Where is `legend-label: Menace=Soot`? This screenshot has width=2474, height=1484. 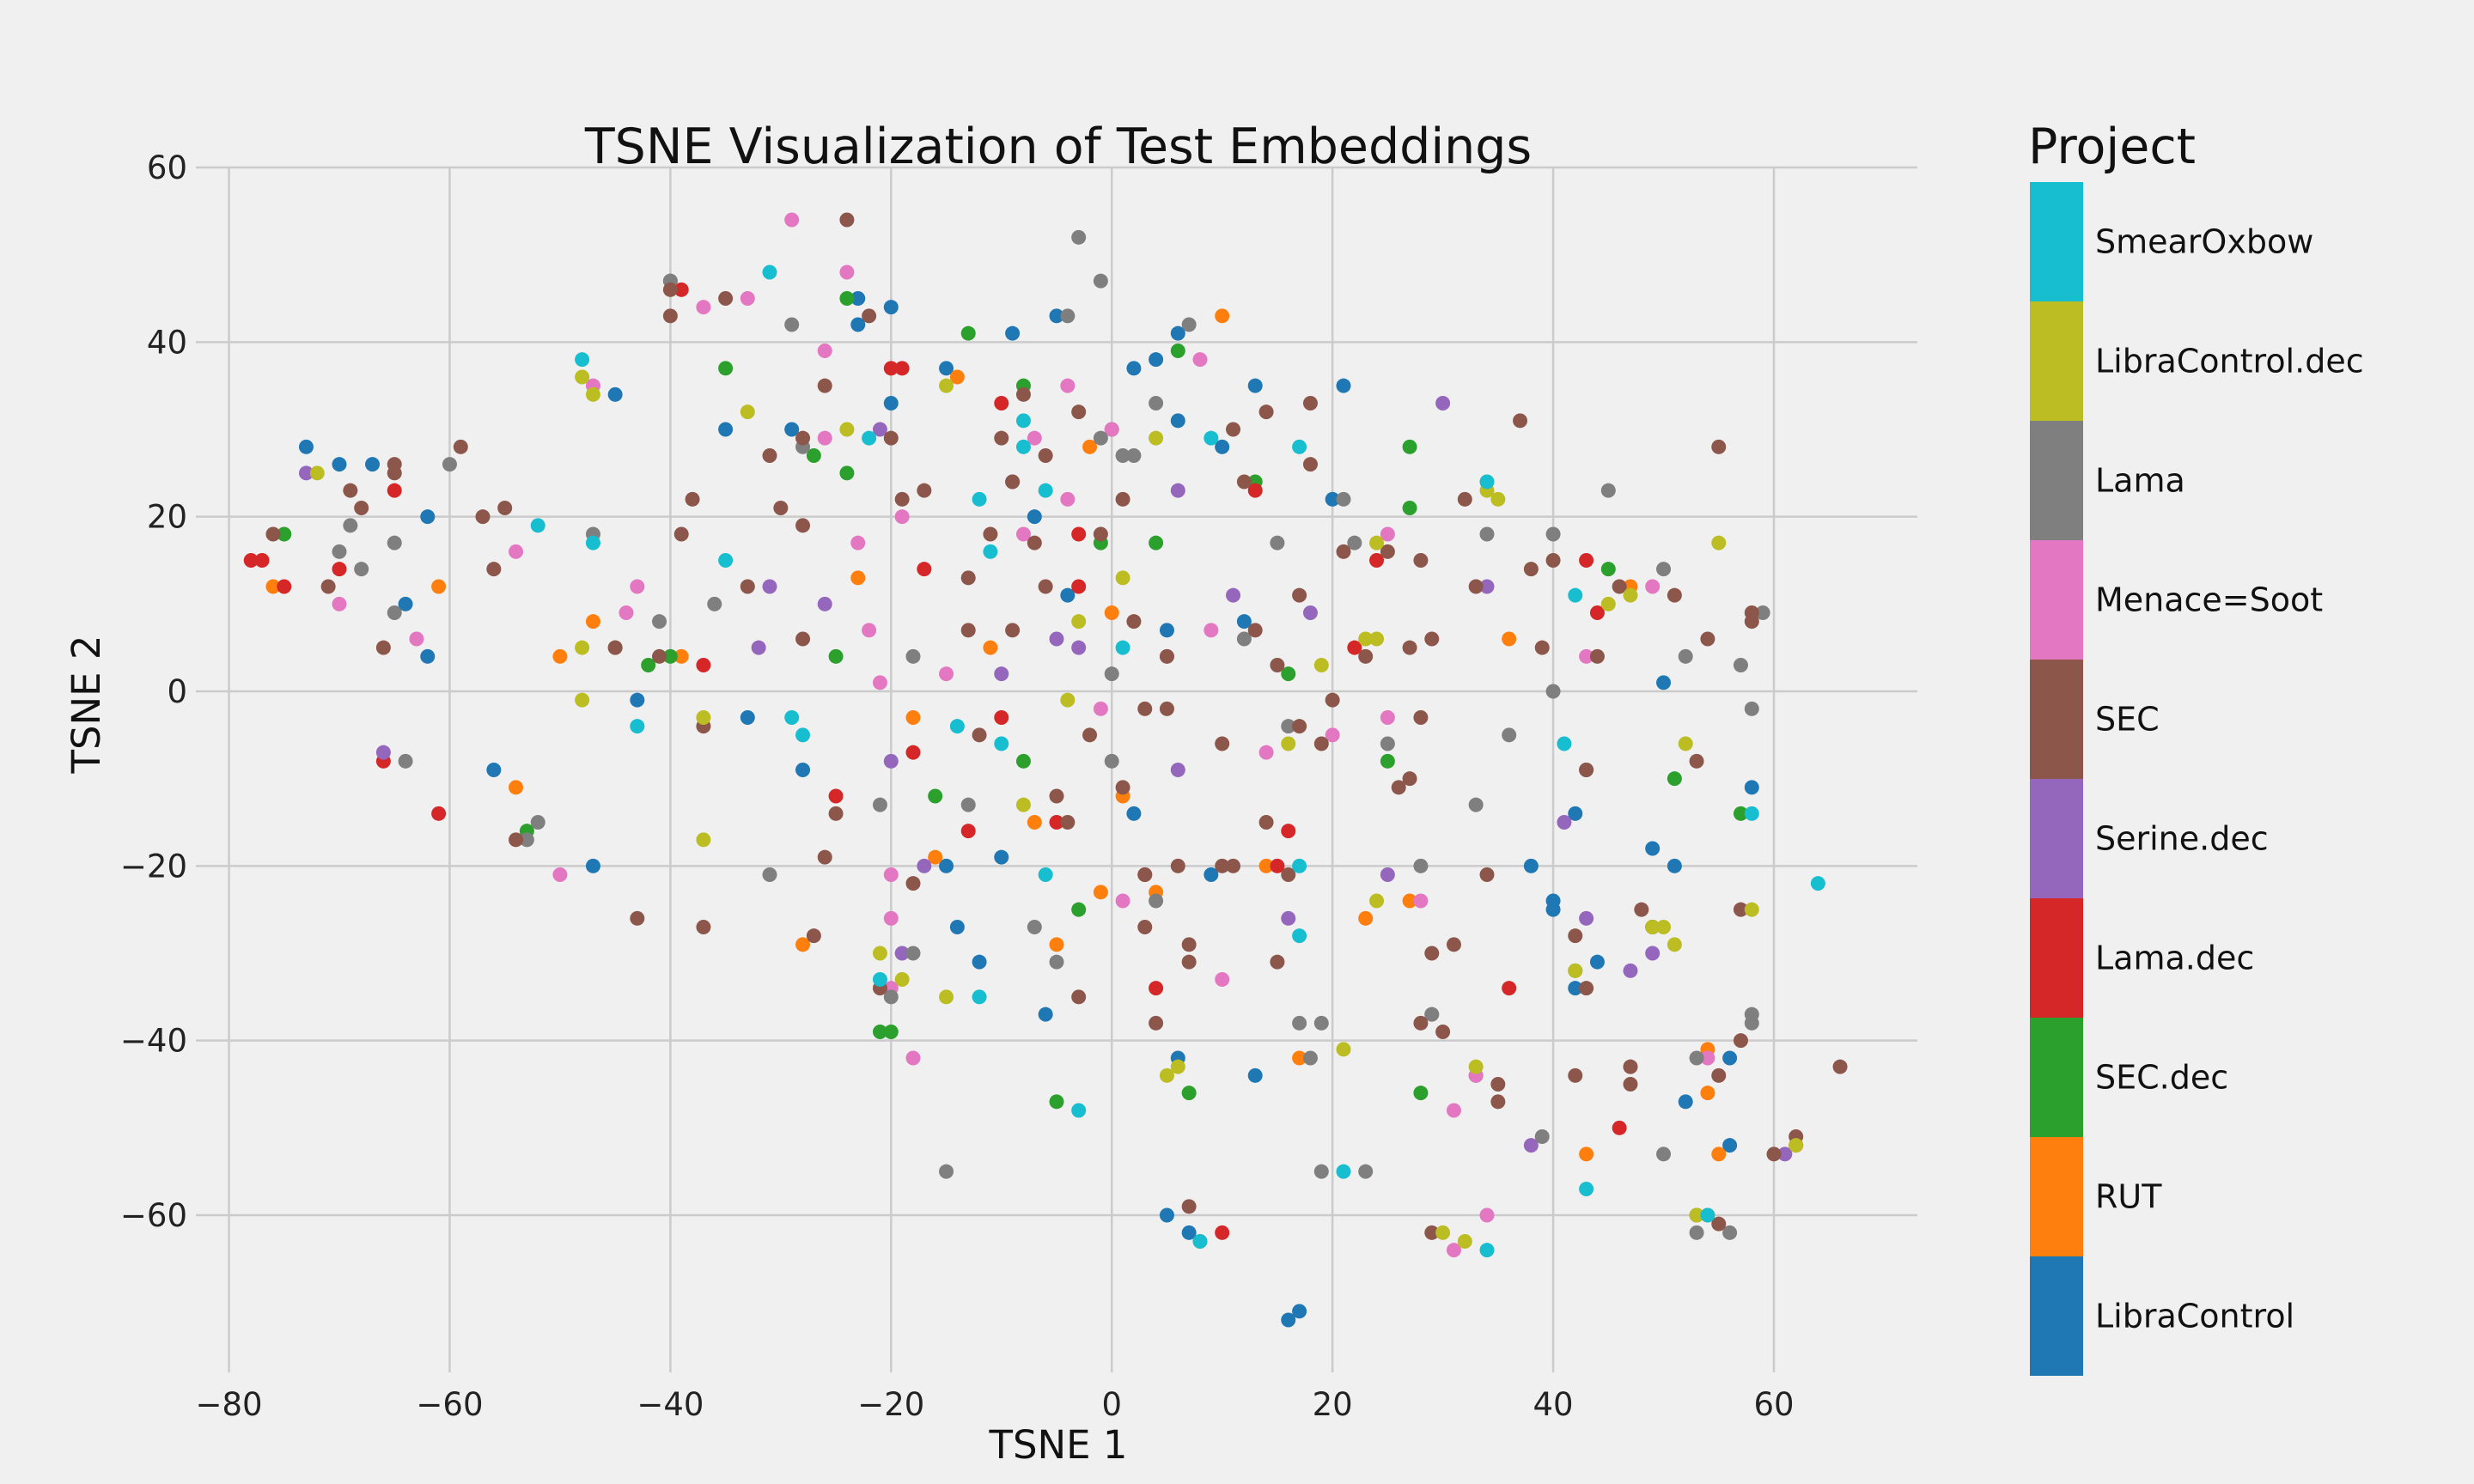 legend-label: Menace=Soot is located at coordinates (2209, 600).